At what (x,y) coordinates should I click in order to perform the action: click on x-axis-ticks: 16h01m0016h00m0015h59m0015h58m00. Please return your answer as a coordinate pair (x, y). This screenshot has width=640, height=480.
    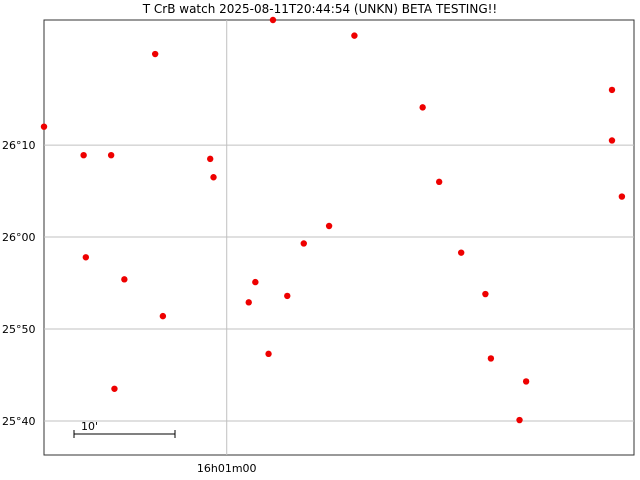
    Looking at the image, I should click on (227, 468).